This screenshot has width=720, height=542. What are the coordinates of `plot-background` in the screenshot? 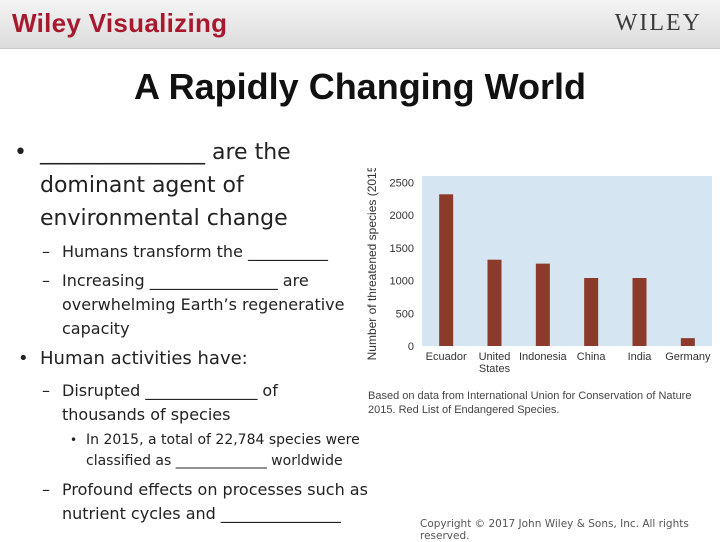 It's located at (567, 261).